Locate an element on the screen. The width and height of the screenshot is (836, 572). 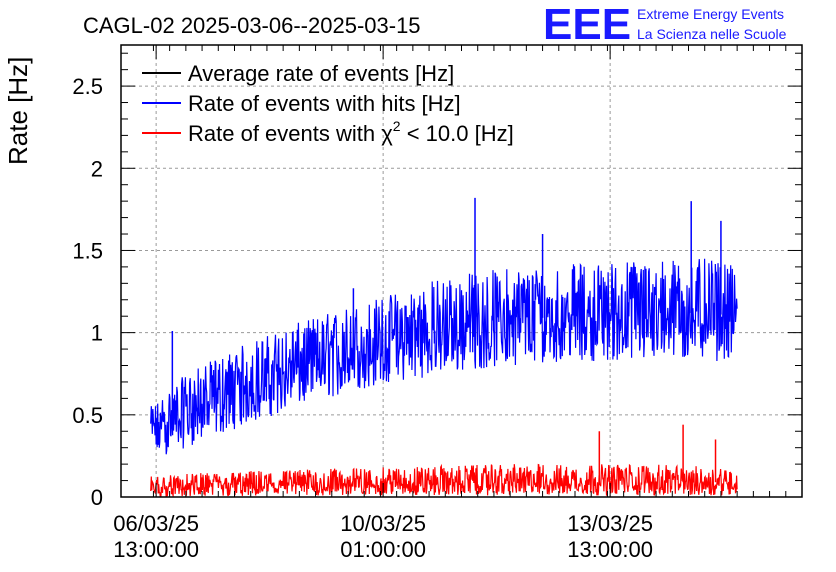
y-tick-label: 0.5 is located at coordinates (87, 415).